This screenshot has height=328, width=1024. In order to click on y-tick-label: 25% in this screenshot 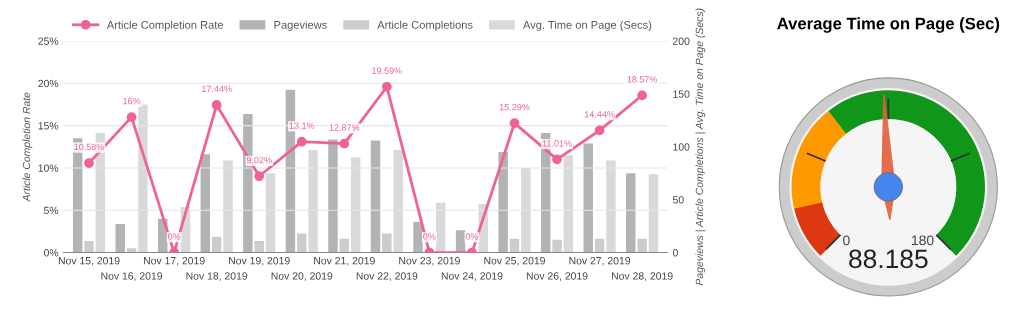, I will do `click(48, 41)`.